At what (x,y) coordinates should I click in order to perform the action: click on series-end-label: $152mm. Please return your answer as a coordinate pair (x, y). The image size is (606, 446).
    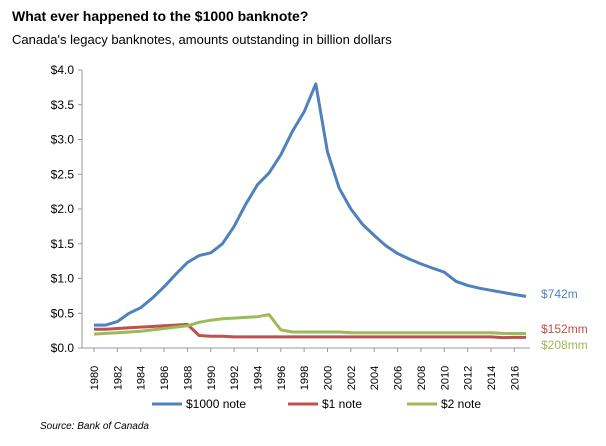
    Looking at the image, I should click on (564, 329).